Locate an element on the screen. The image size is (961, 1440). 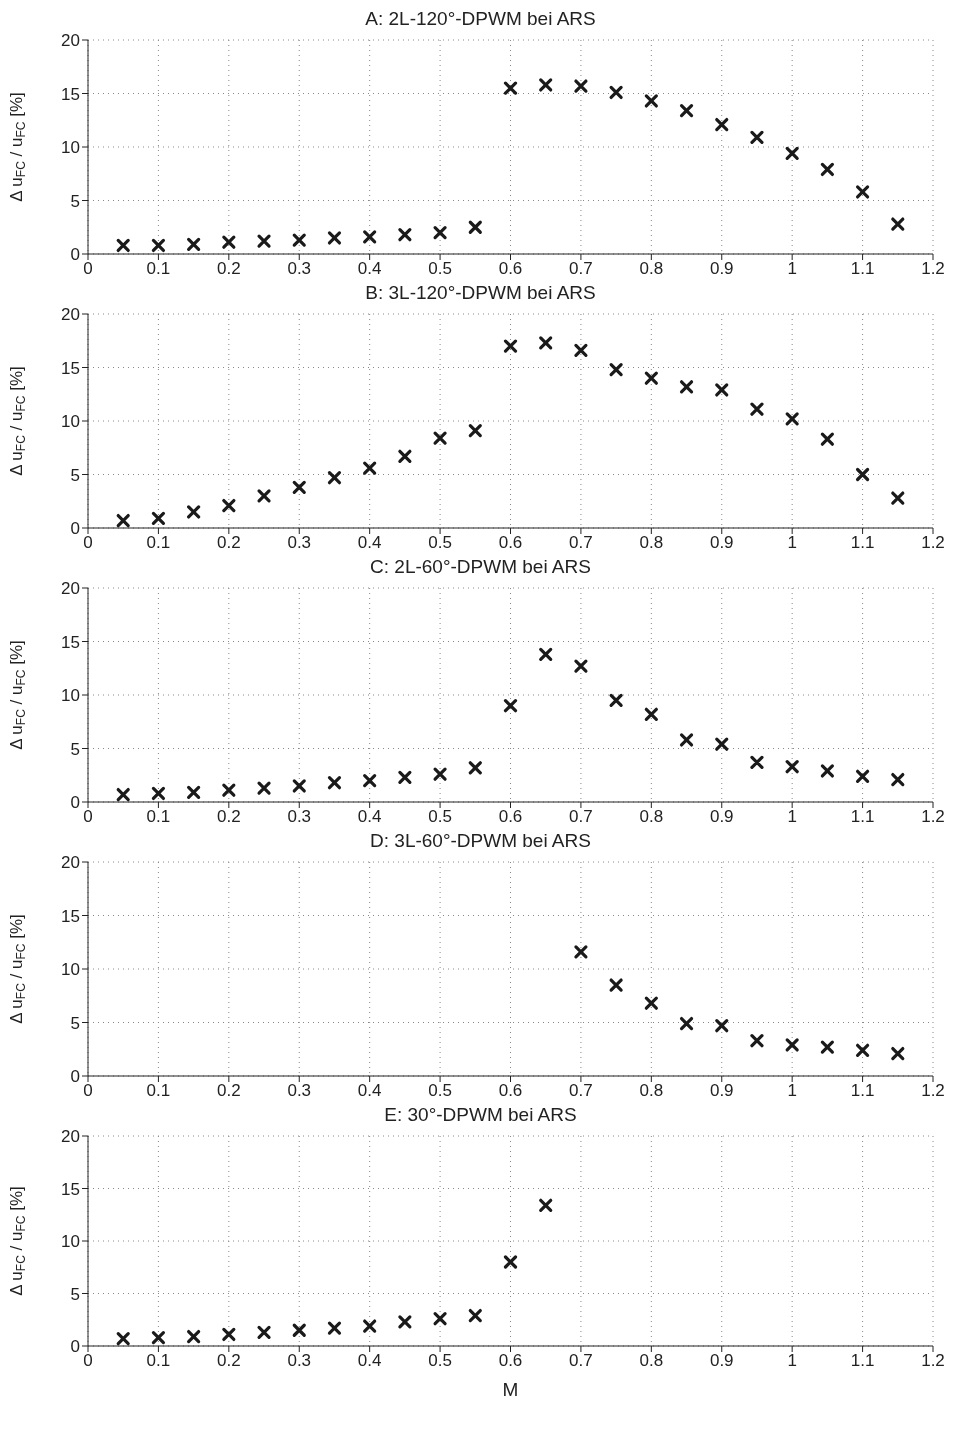
x-axis-title: M is located at coordinates (510, 1389).